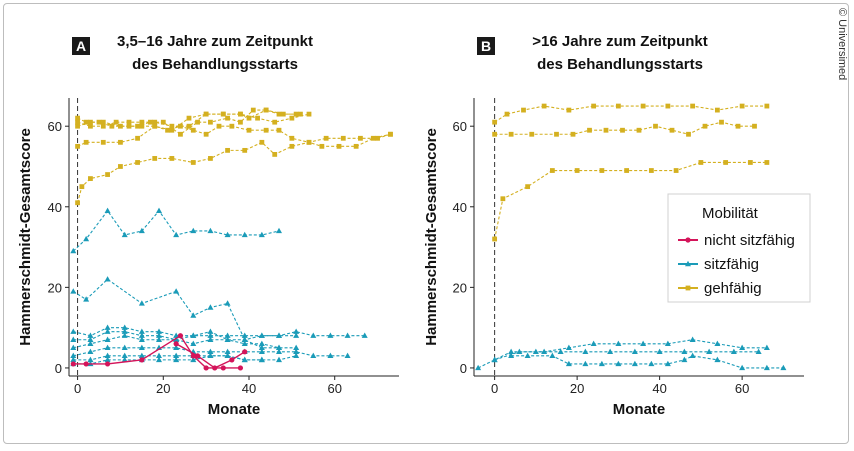  I want to click on panel-title-line2: des Behandlungsstarts, so click(215, 64).